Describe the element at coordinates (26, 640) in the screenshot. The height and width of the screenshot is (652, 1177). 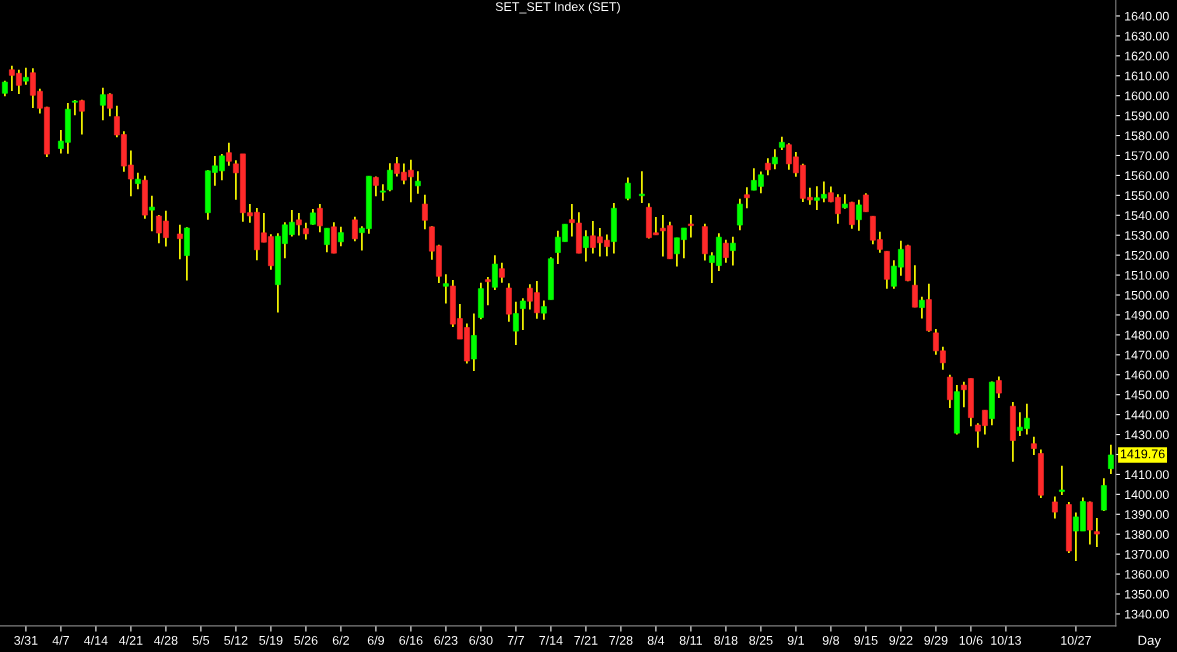
I see `x-tick-label: 3/31` at that location.